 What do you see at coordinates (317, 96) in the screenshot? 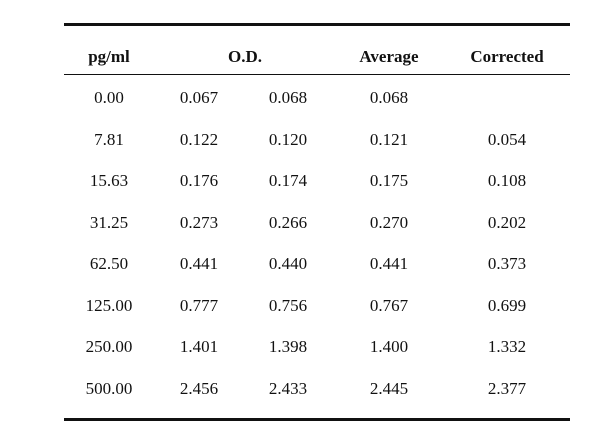
I see `table-row: 0.00 0.067 0.068 0.068` at bounding box center [317, 96].